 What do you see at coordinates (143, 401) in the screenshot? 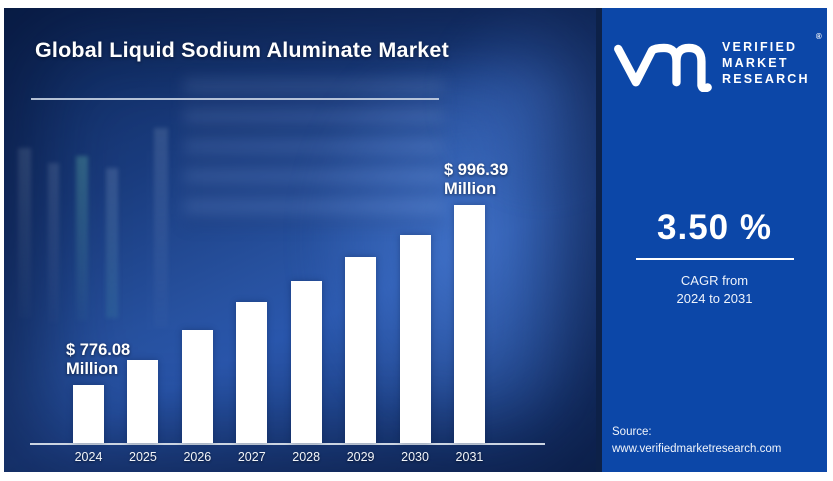
I see `bar-2025` at bounding box center [143, 401].